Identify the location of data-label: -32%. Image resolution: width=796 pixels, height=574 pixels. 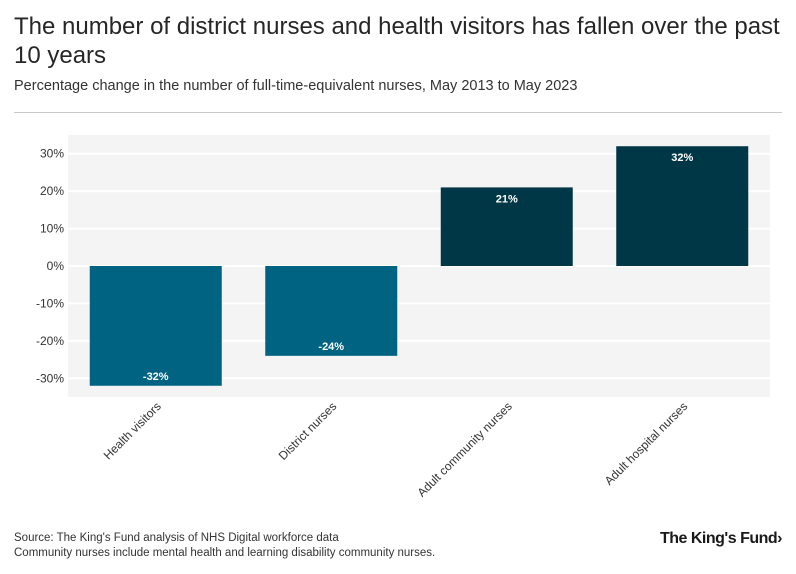
(156, 377).